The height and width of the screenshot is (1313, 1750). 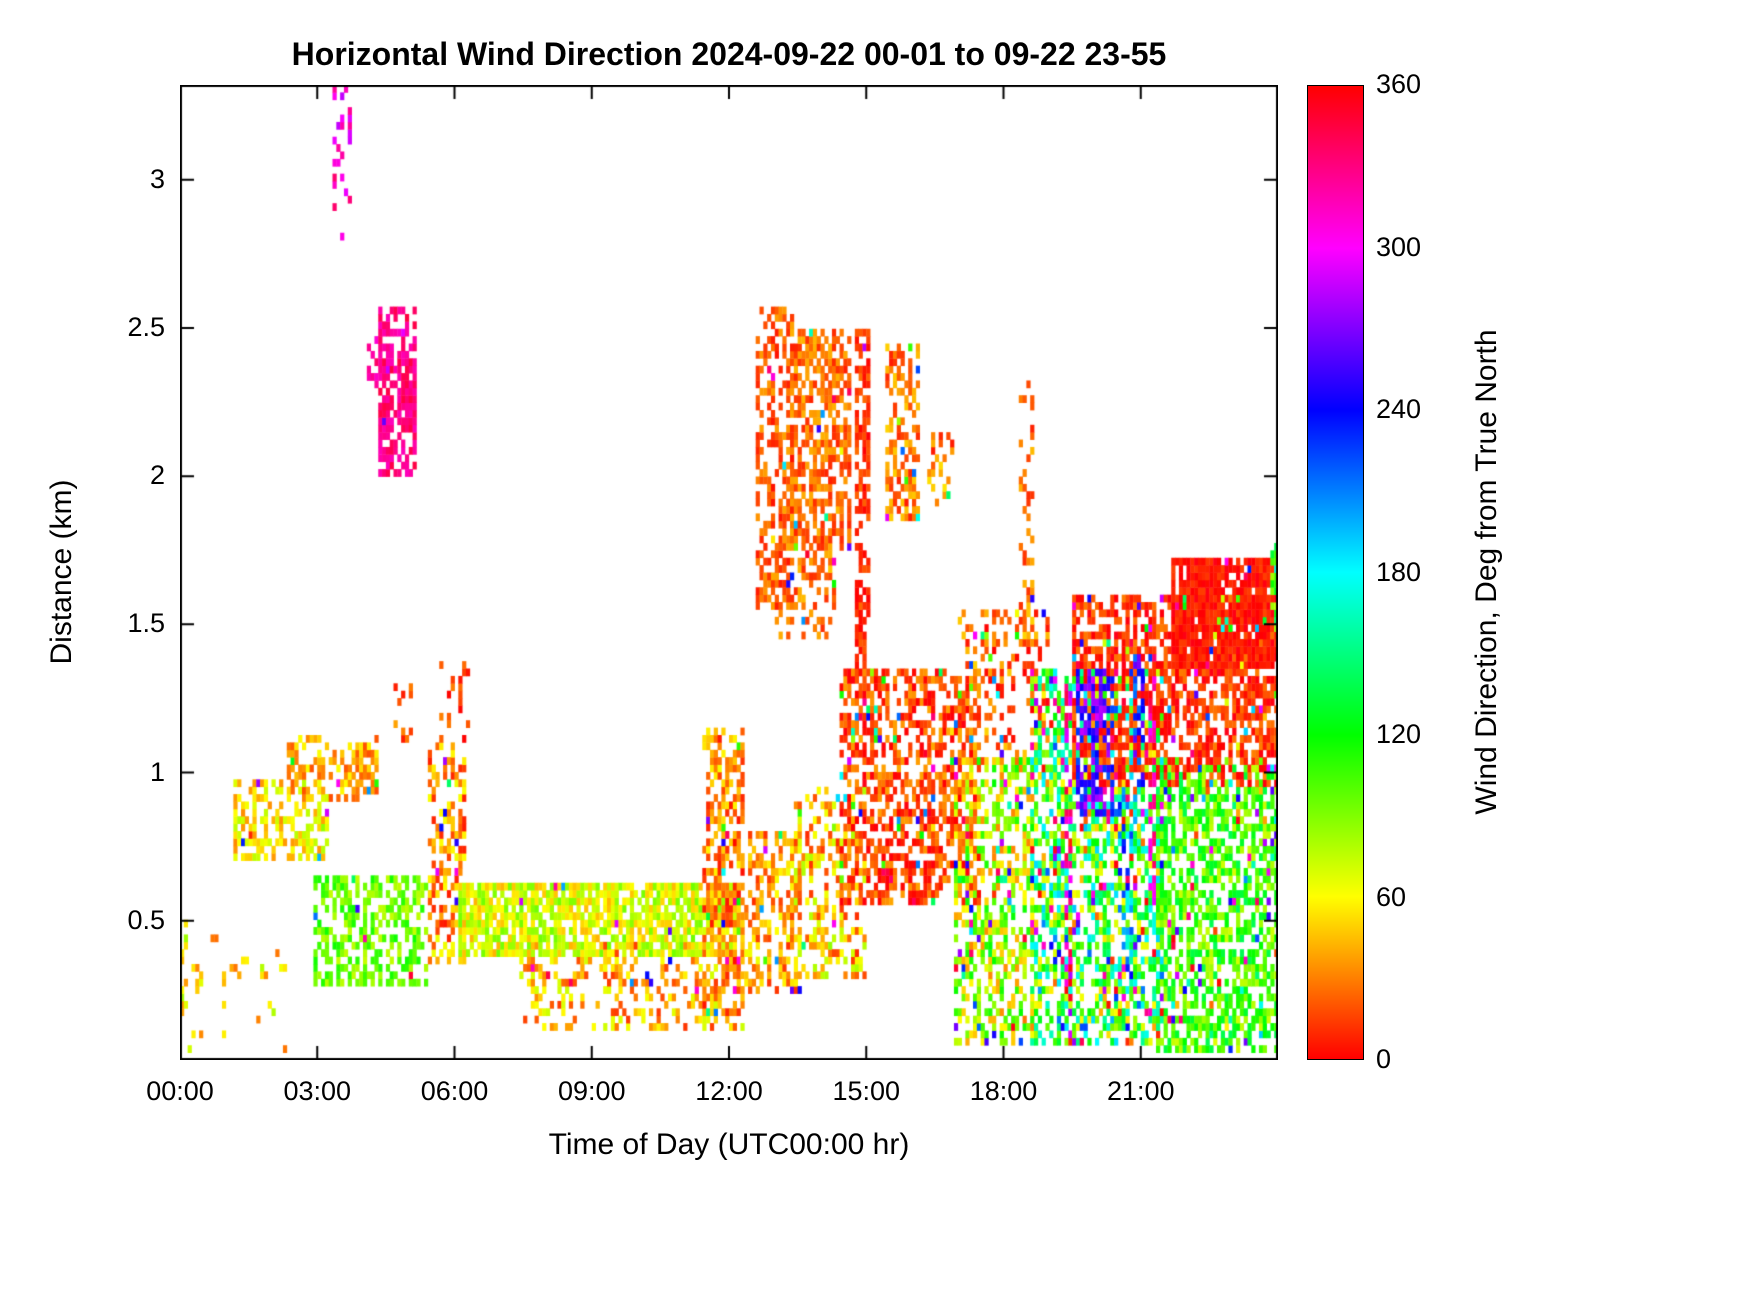 What do you see at coordinates (61, 572) in the screenshot?
I see `y-axis-label: Distance (km)` at bounding box center [61, 572].